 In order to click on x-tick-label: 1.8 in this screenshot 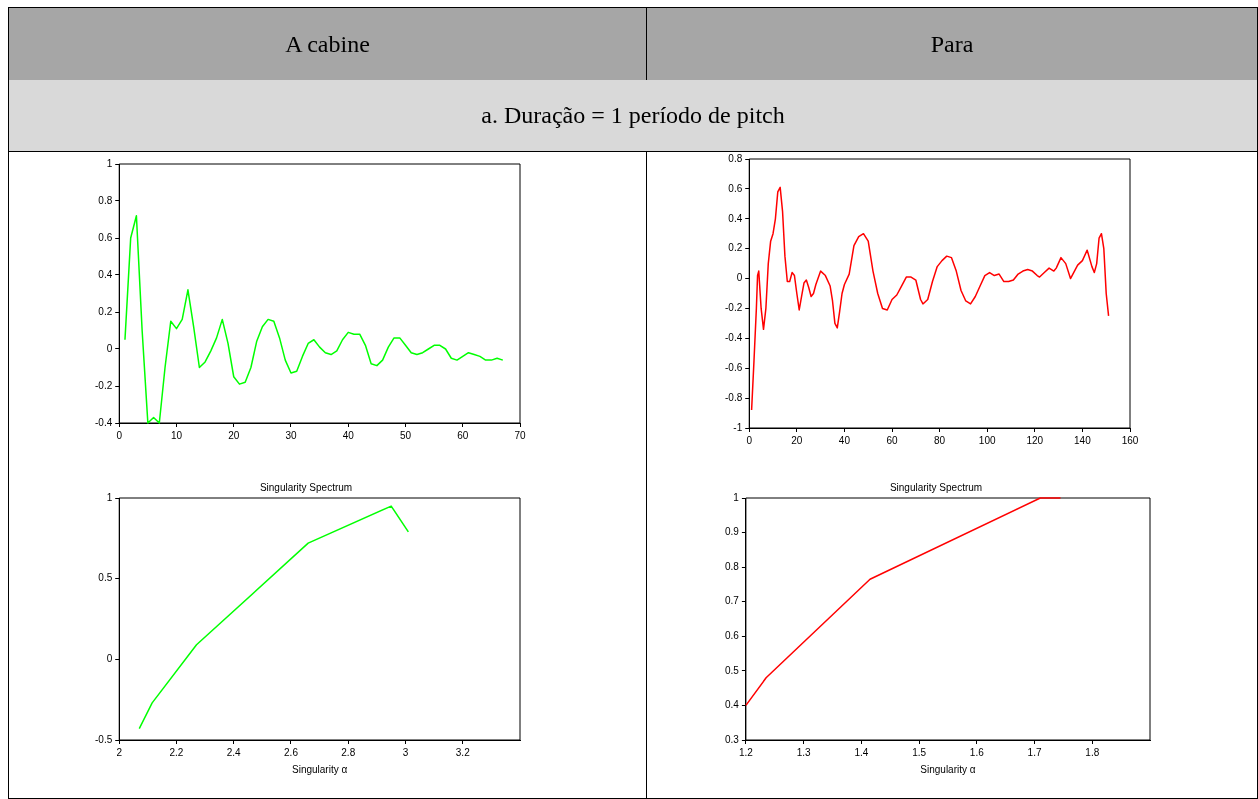, I will do `click(1092, 752)`.